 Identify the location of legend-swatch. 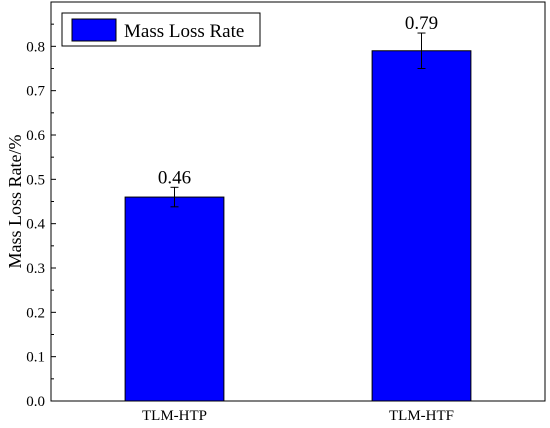
(94, 30).